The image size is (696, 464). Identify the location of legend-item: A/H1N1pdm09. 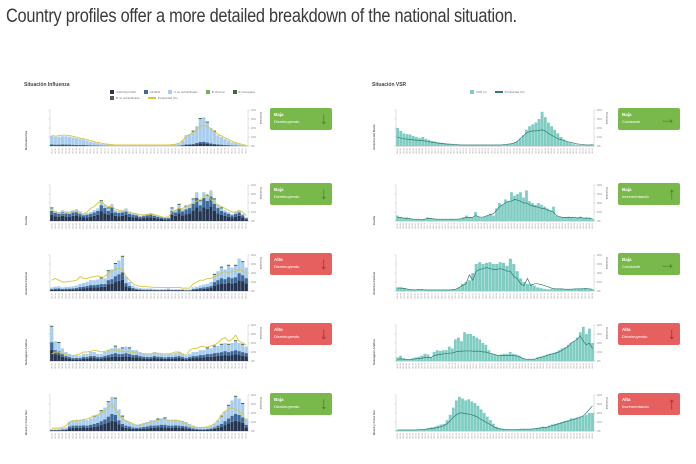
(123, 92).